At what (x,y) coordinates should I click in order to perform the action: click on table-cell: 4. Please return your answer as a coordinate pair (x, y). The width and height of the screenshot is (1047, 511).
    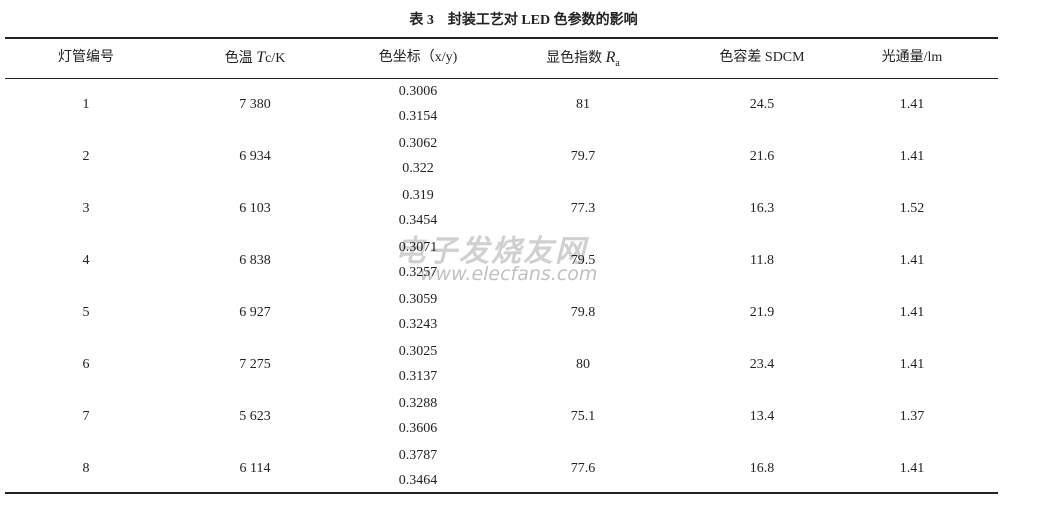
    Looking at the image, I should click on (86, 260).